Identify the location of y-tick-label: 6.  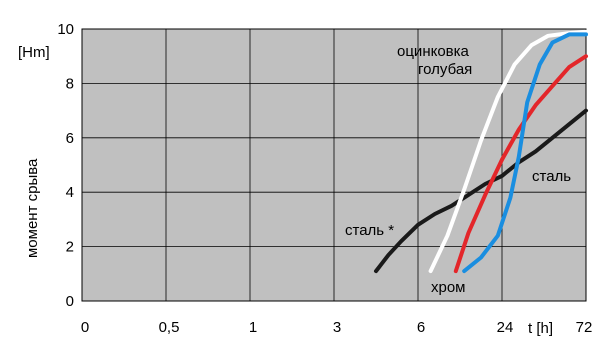
(70, 138).